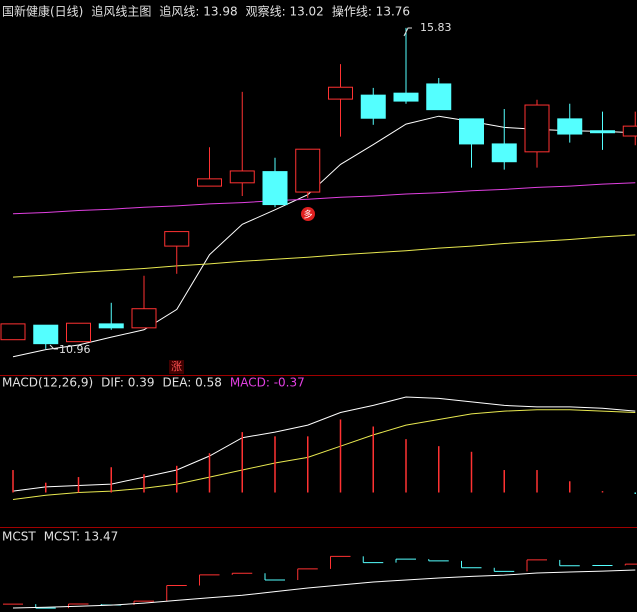 Image resolution: width=637 pixels, height=612 pixels. What do you see at coordinates (127, 383) in the screenshot?
I see `header-text: DIF: 0.39` at bounding box center [127, 383].